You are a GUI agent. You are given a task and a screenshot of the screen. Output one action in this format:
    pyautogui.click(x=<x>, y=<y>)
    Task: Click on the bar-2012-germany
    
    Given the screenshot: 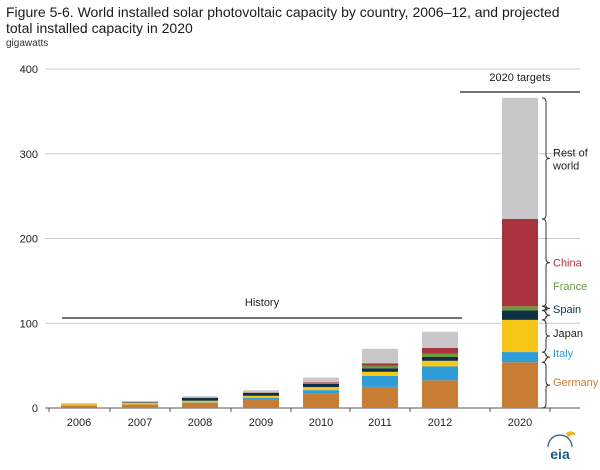 What is the action you would take?
    pyautogui.click(x=440, y=394)
    